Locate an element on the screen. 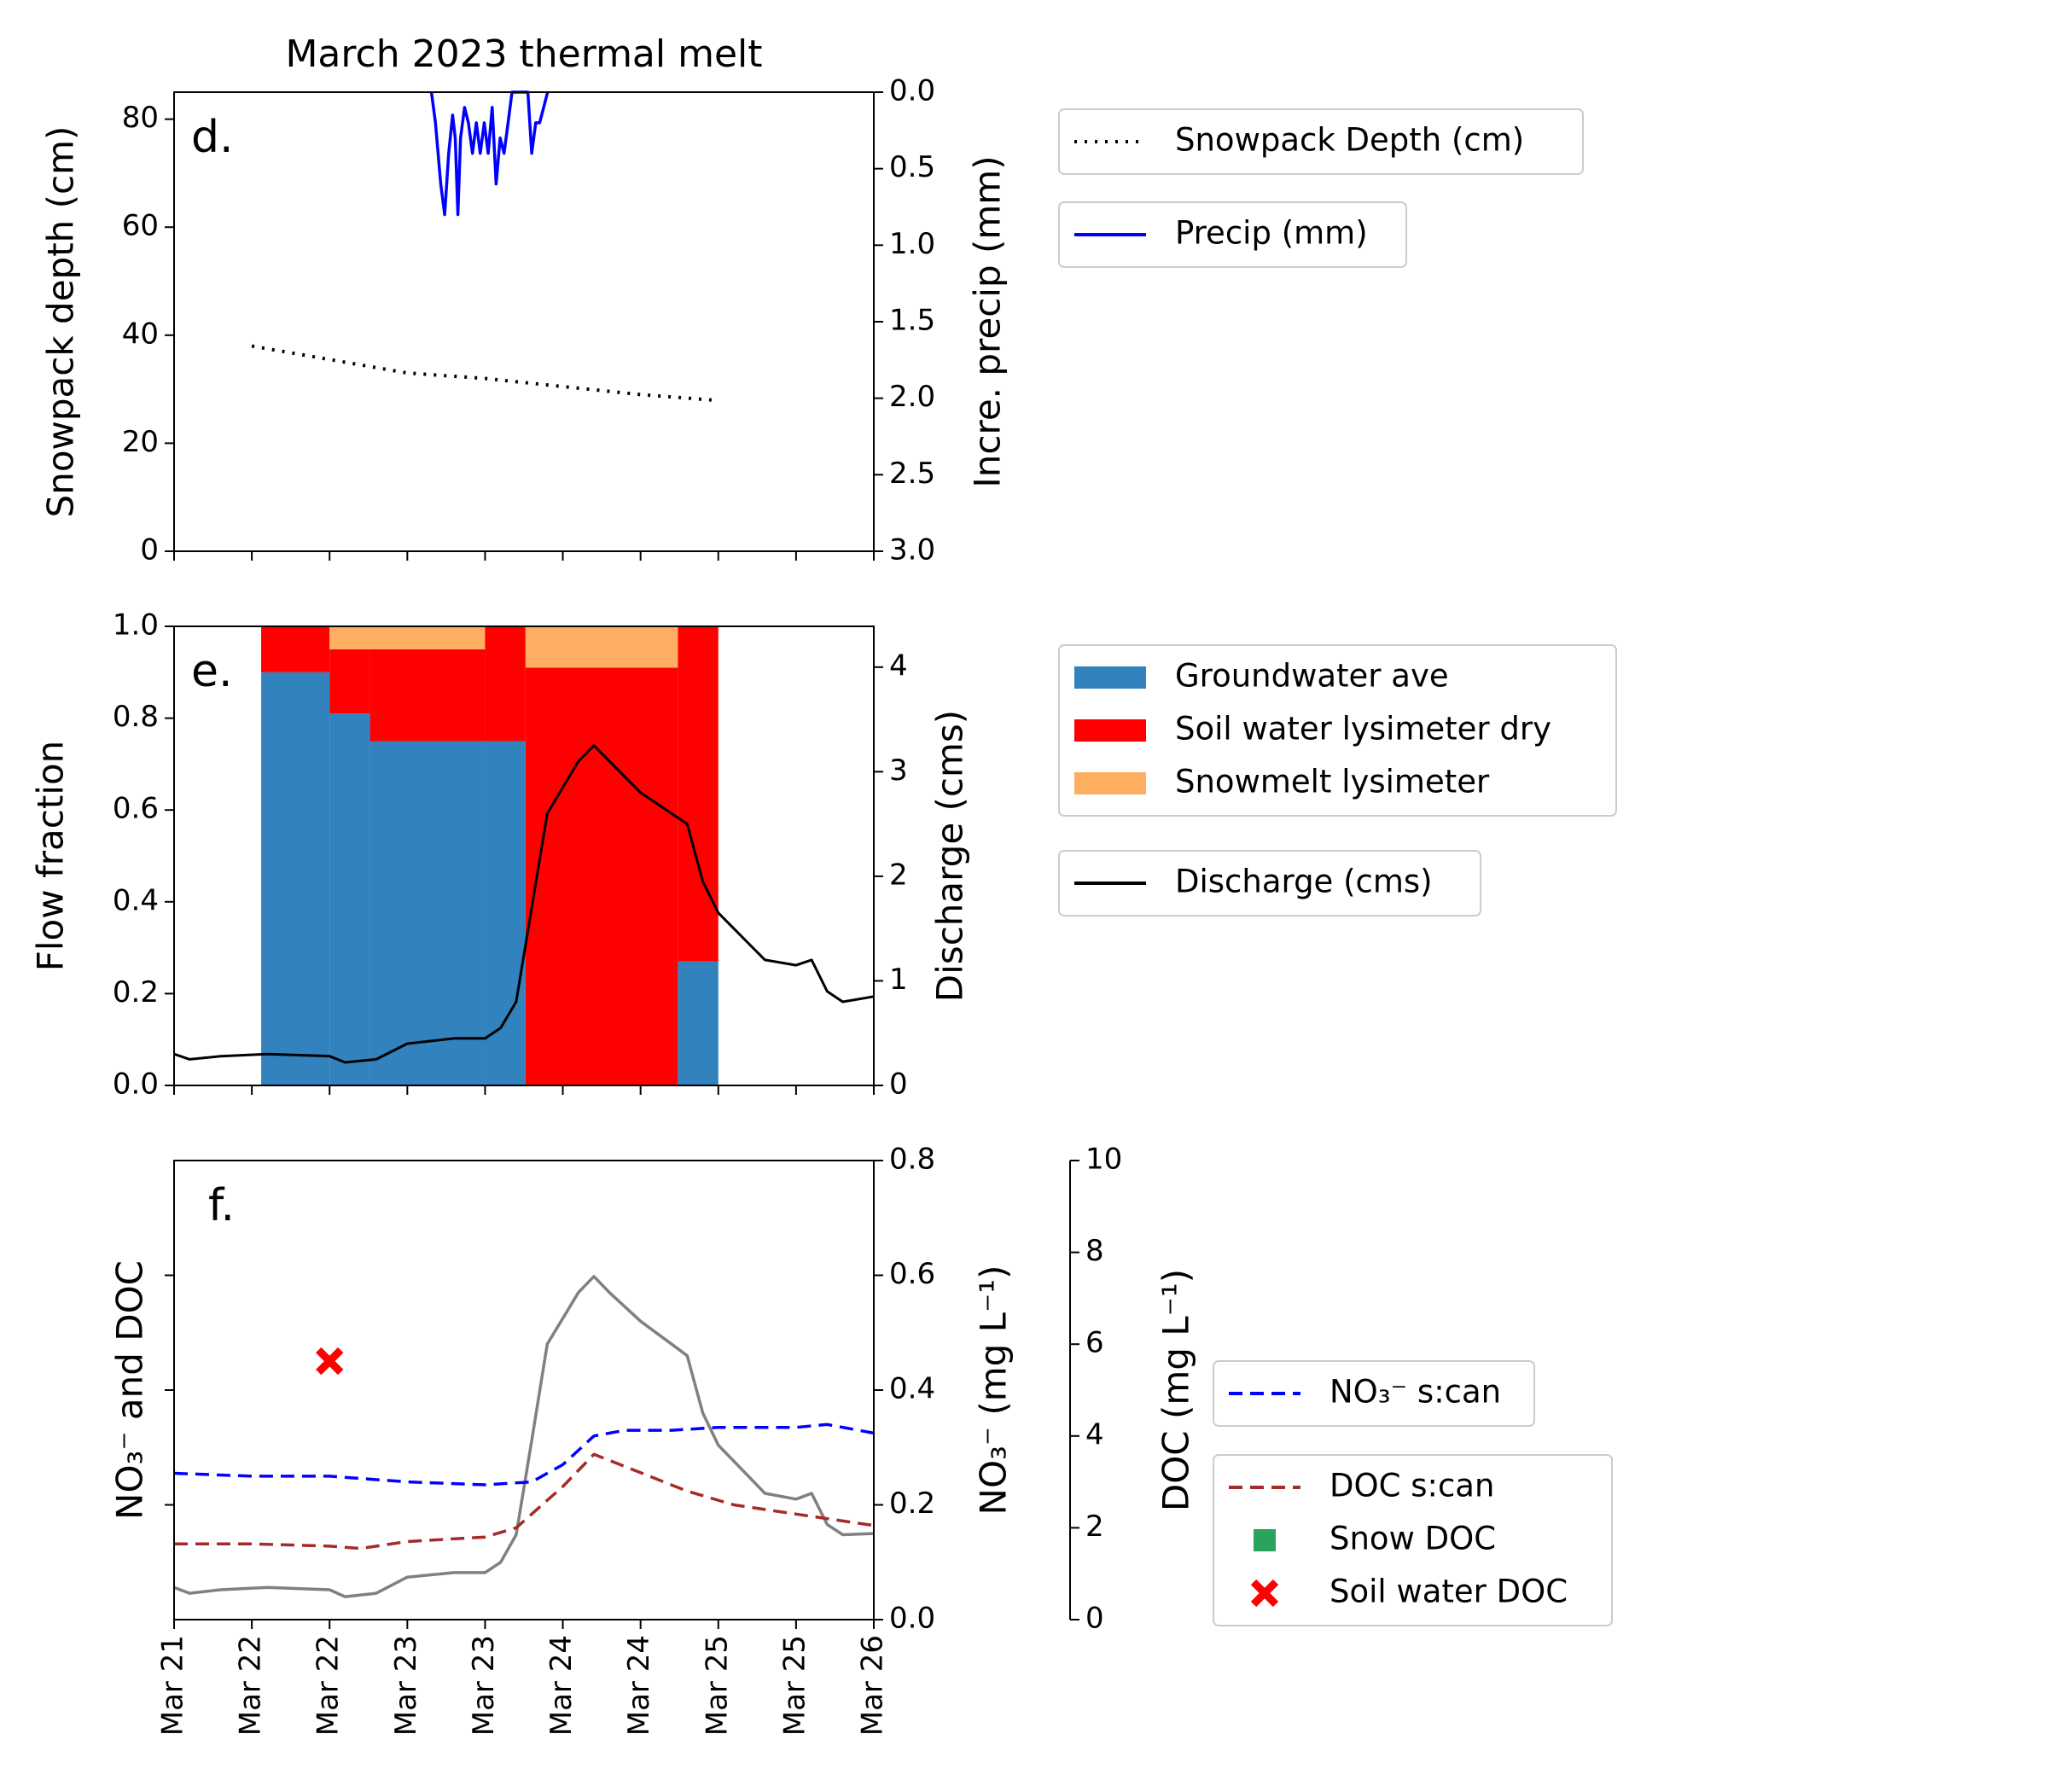 The width and height of the screenshot is (2048, 1792). discharge-line is located at coordinates (524, 904).